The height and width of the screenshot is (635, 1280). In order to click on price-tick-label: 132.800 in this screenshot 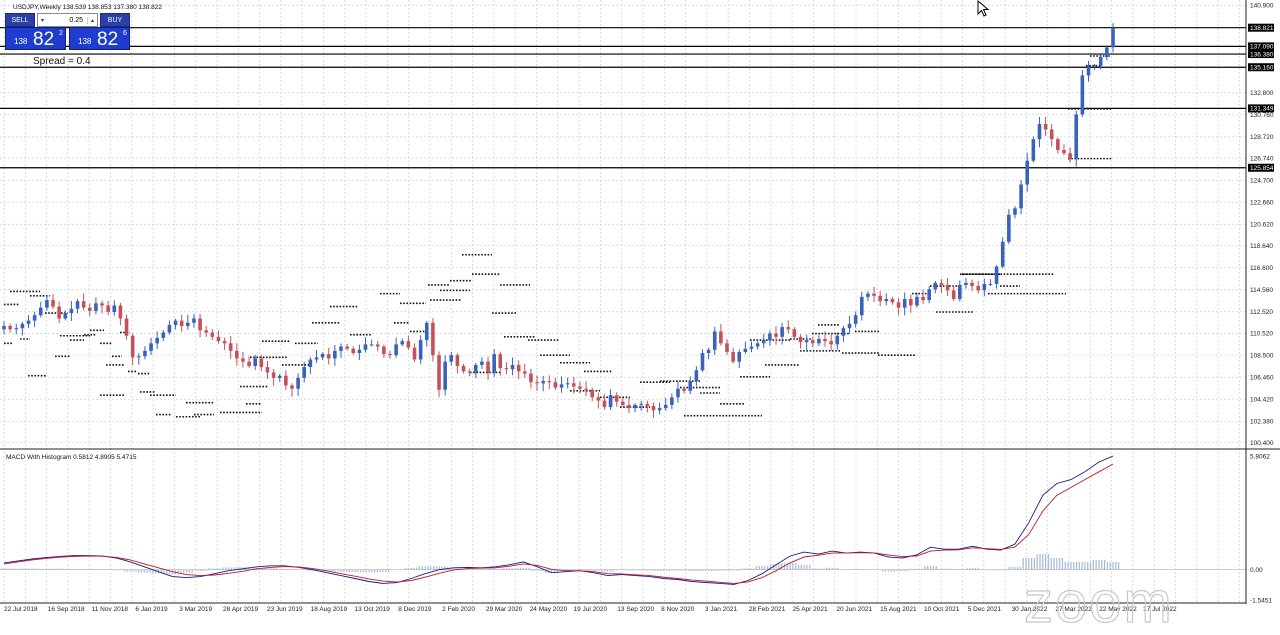, I will do `click(1262, 93)`.